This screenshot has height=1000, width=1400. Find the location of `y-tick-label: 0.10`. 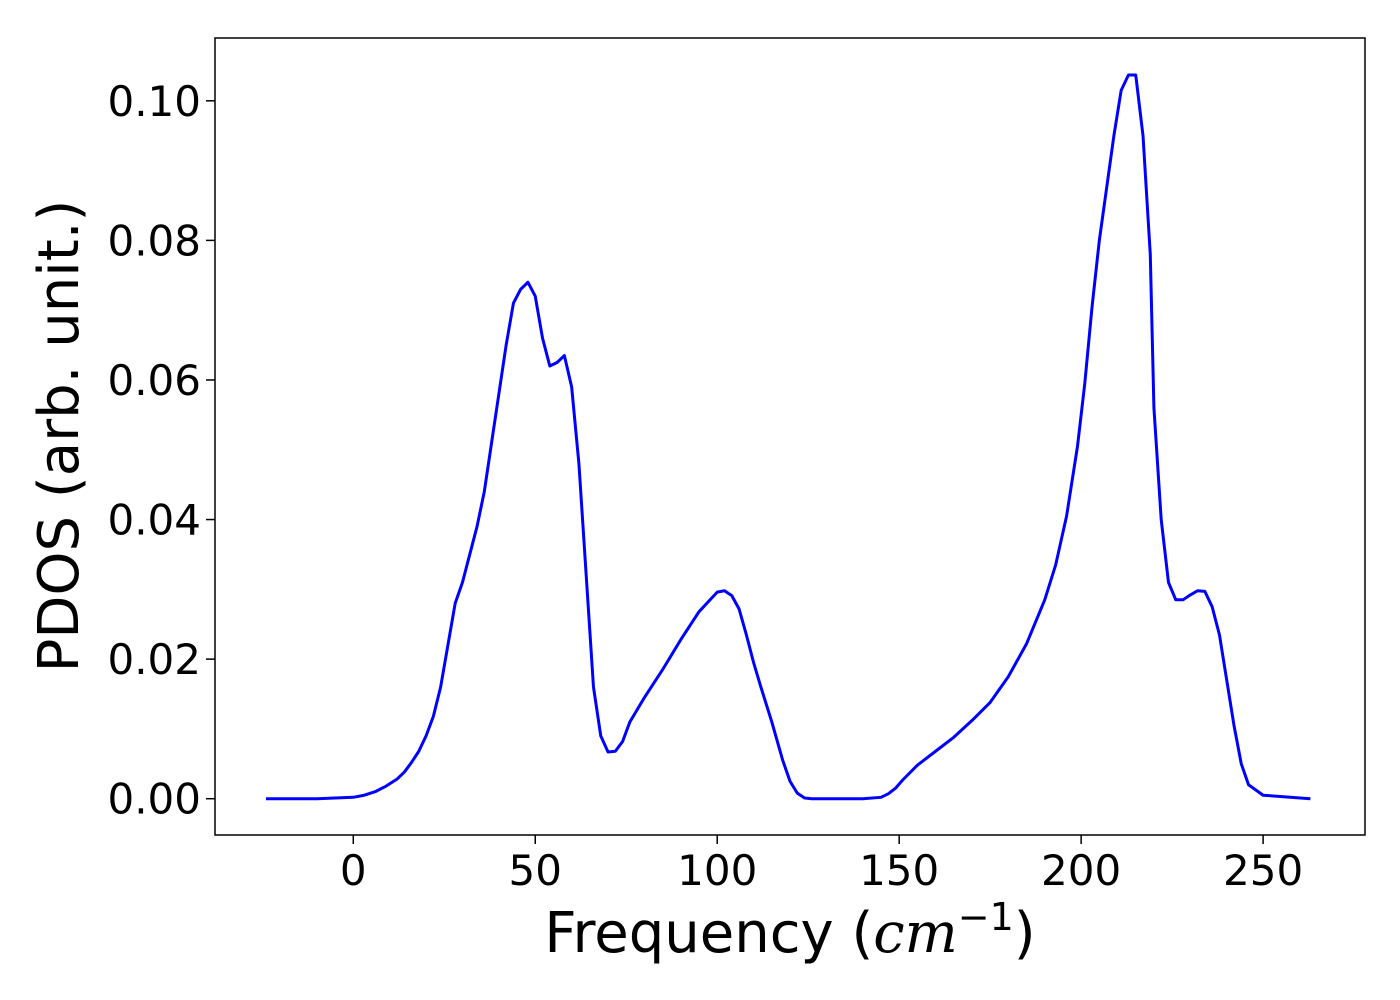

y-tick-label: 0.10 is located at coordinates (154, 101).